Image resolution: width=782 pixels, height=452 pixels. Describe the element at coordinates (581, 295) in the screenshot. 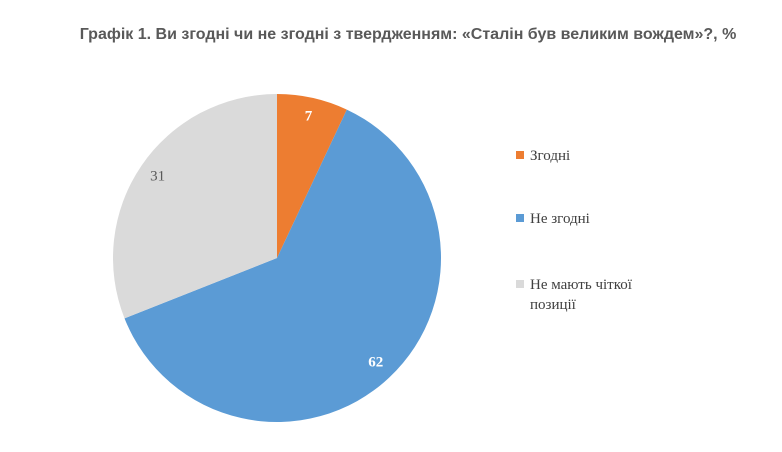

I see `legend-label: Не мають чіткої позиції` at that location.